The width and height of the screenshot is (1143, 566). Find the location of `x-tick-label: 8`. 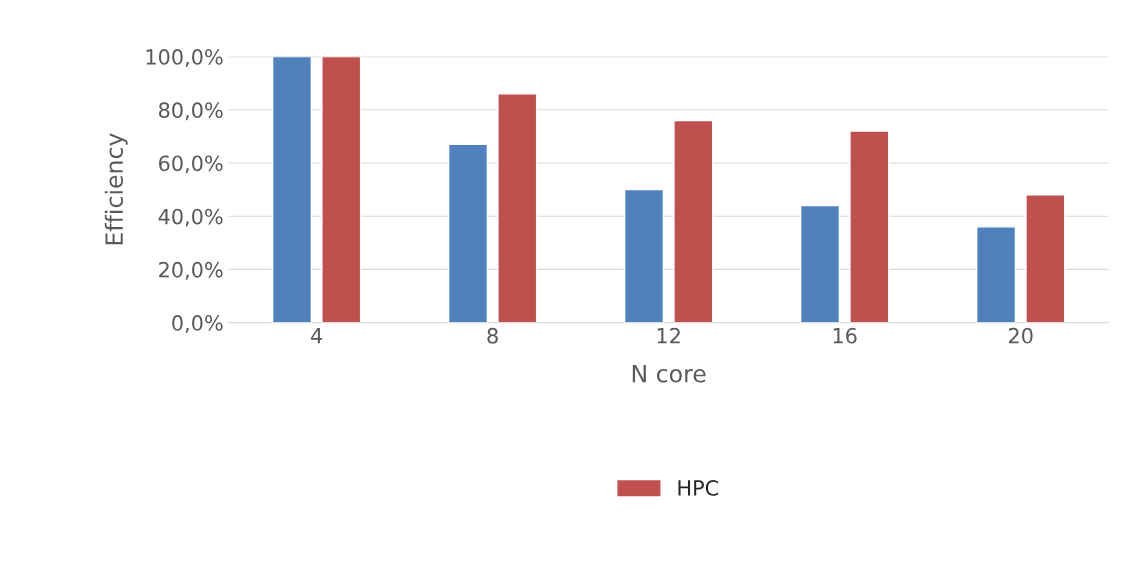

x-tick-label: 8 is located at coordinates (492, 335).